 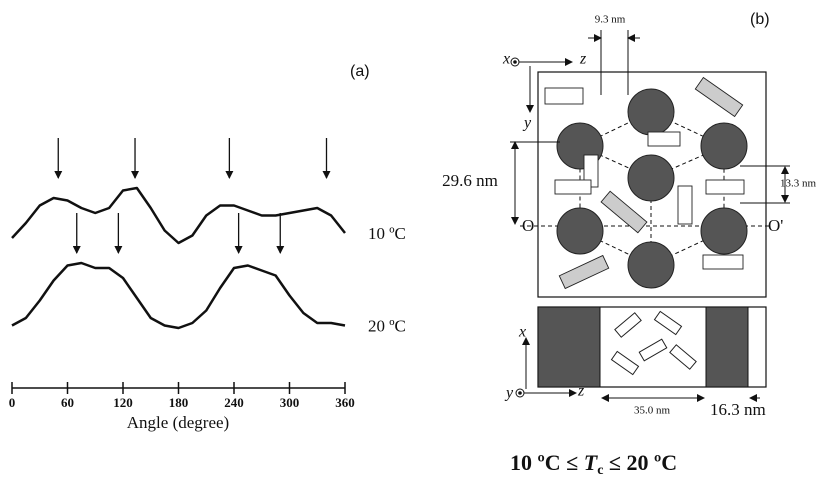 What do you see at coordinates (640, 462) in the screenshot?
I see `caption-part: ≤ 20 ºC` at bounding box center [640, 462].